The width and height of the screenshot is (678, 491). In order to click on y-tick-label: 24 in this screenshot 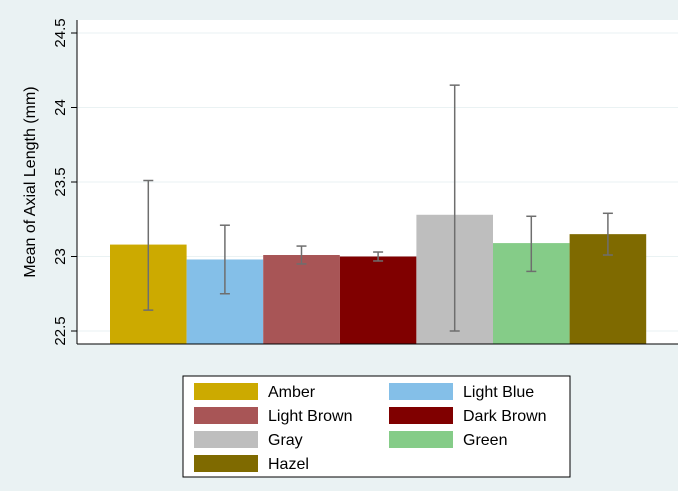, I will do `click(60, 107)`.